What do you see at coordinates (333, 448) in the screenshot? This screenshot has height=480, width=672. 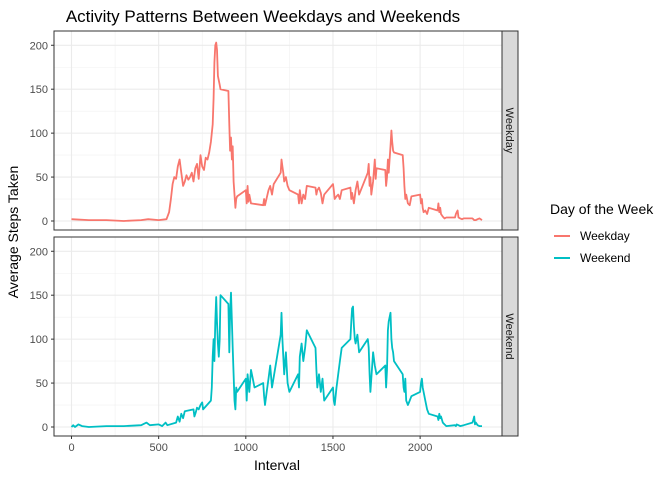 I see `x-tick-label: 1500` at bounding box center [333, 448].